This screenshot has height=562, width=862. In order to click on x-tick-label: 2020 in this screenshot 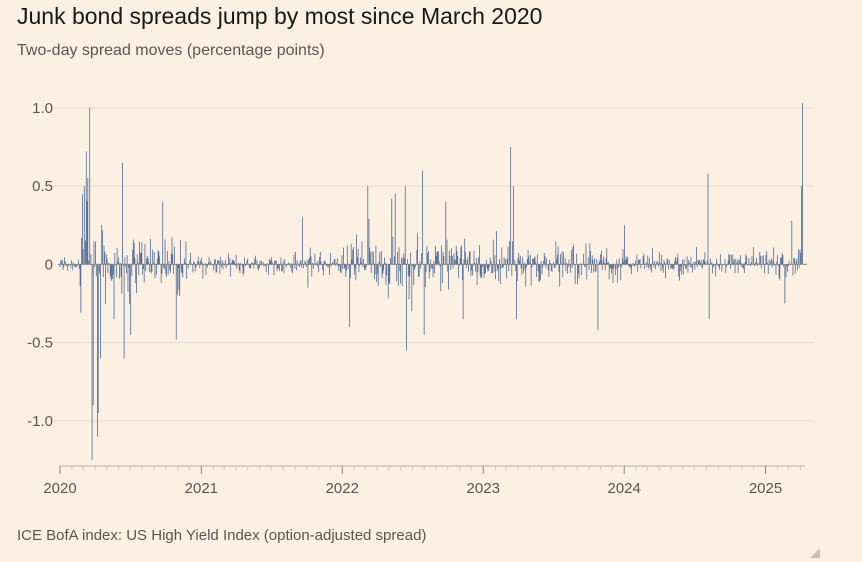, I will do `click(59, 488)`.